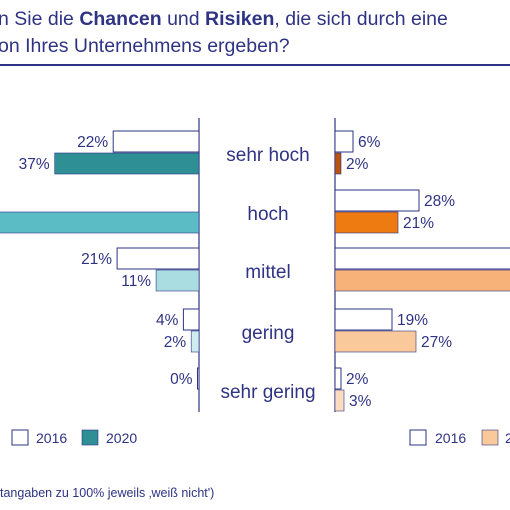  I want to click on risiken-bar-2016-sehr-hoch, so click(344, 141).